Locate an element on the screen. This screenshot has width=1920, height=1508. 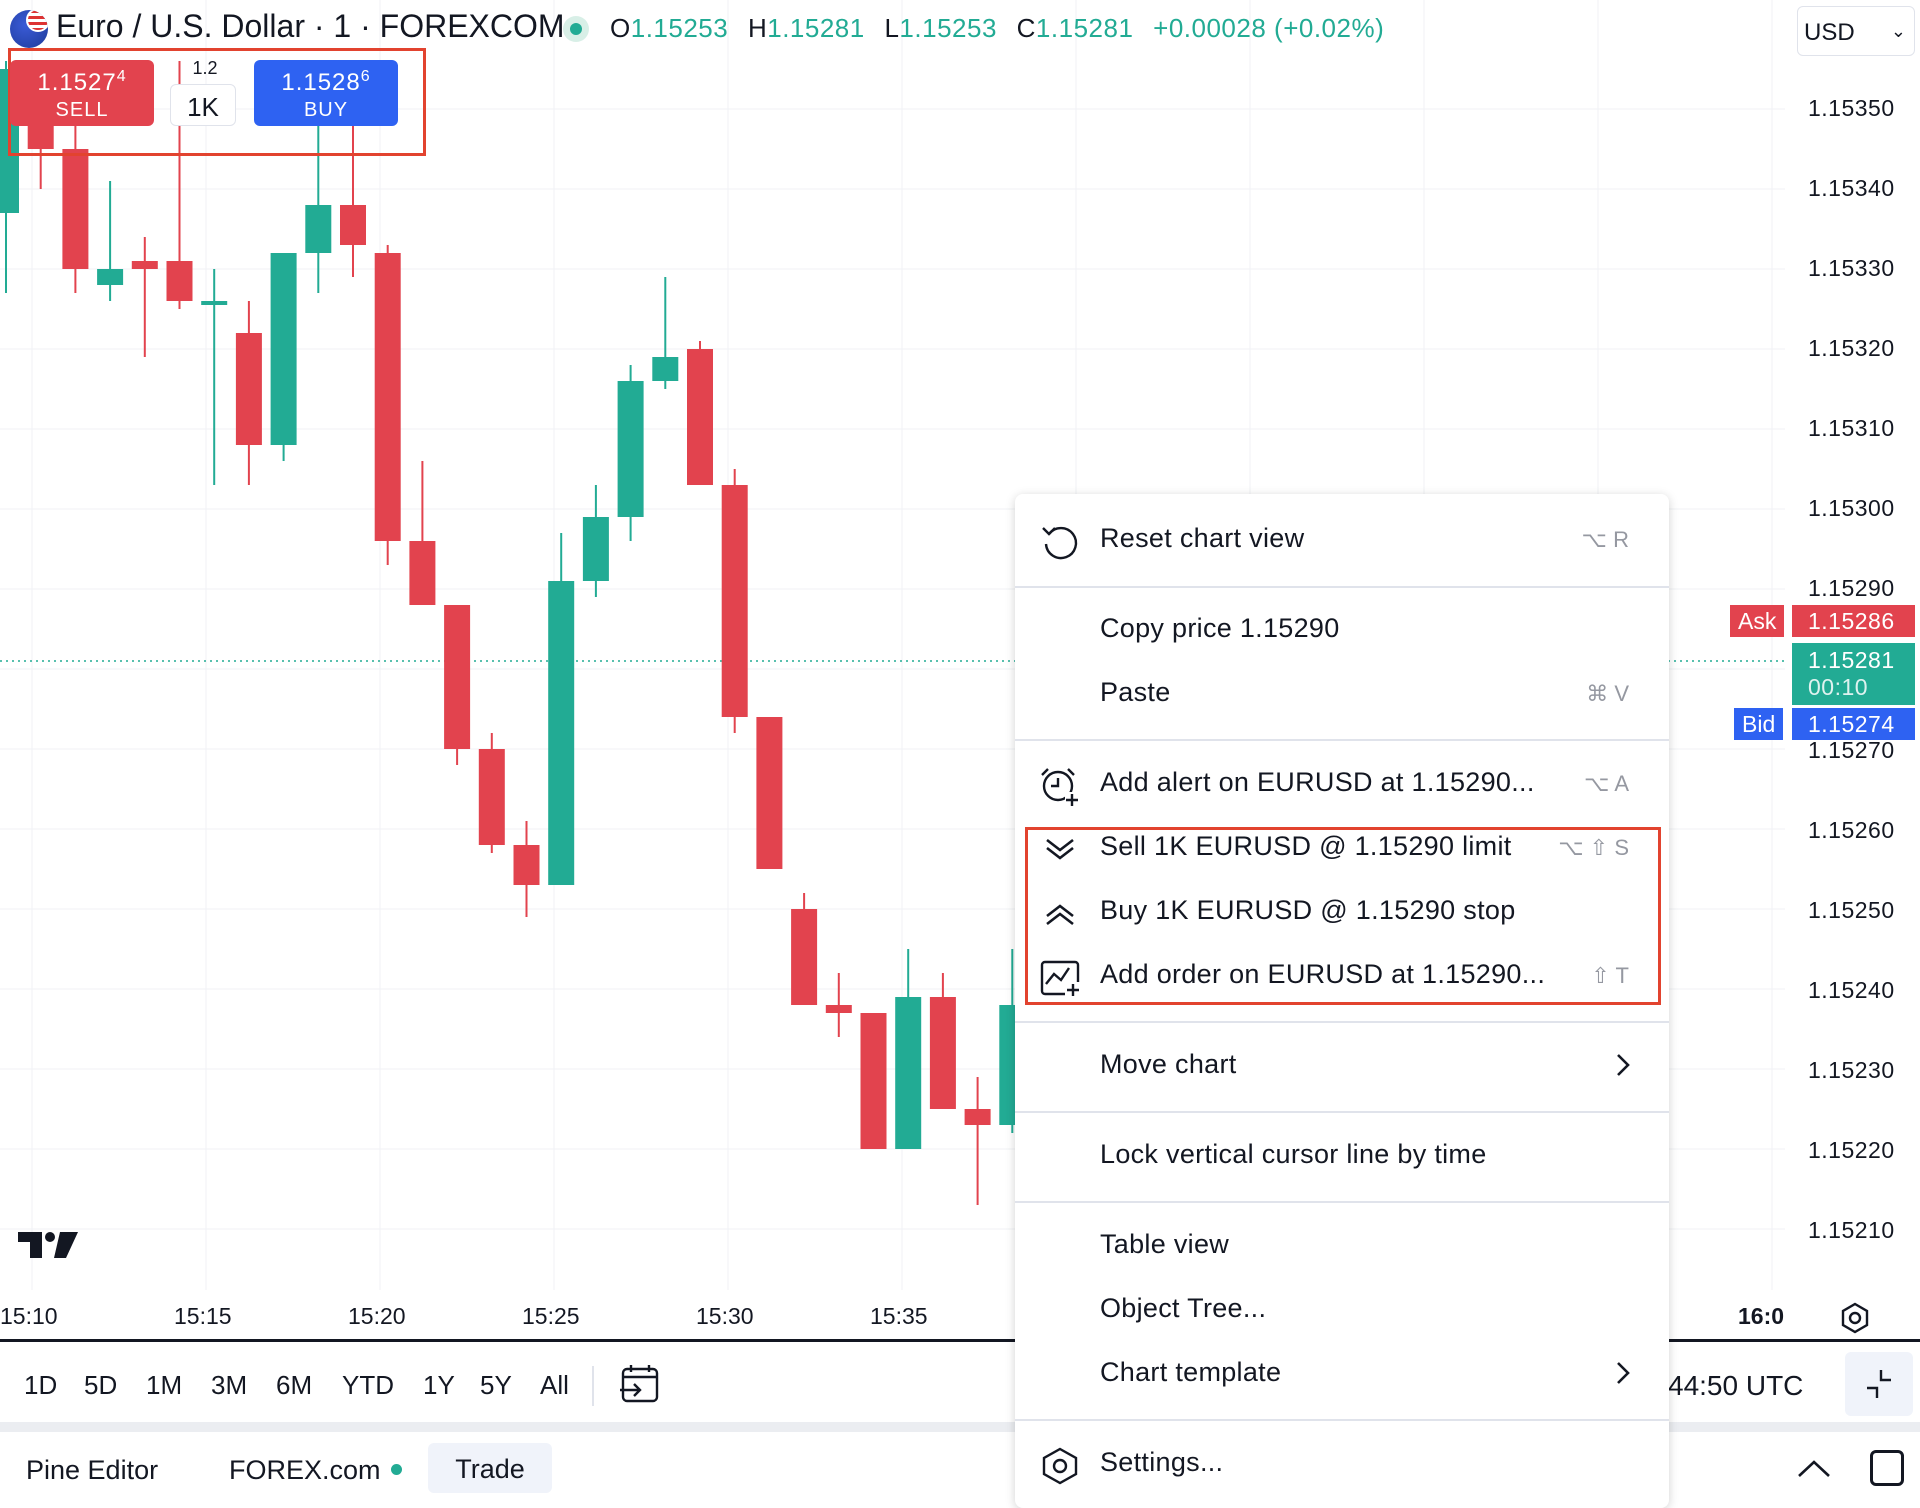
price-label: 1.15320 is located at coordinates (1851, 348).